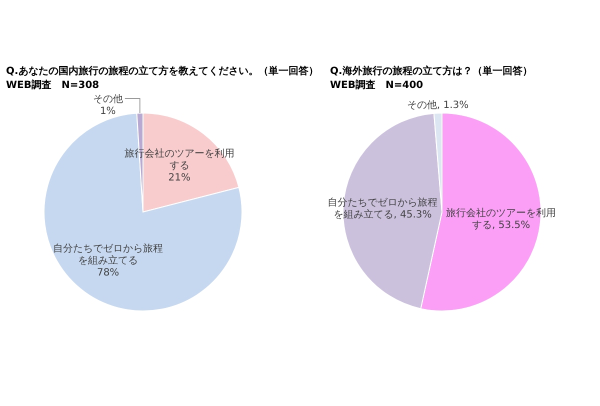 The image size is (600, 406). What do you see at coordinates (162, 72) in the screenshot?
I see `chart-title: Q.あなたの国内旅行の旅程の立て方を教えてください。（単一回答）` at bounding box center [162, 72].